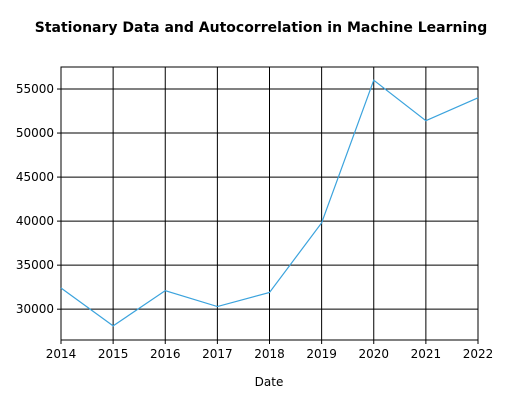  I want to click on x-tick-label: 2021, so click(426, 354).